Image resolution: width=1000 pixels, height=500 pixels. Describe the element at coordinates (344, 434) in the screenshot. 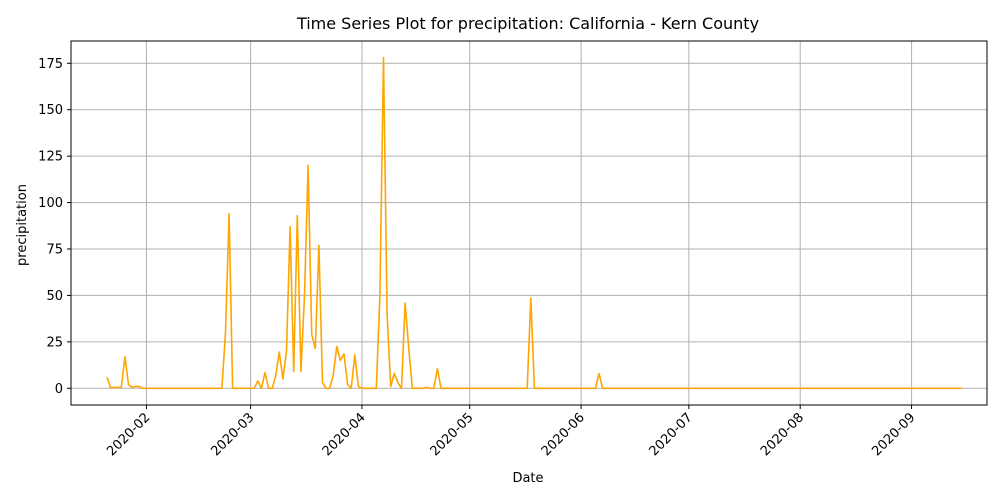

I see `x-tick-label: 2020-04` at that location.